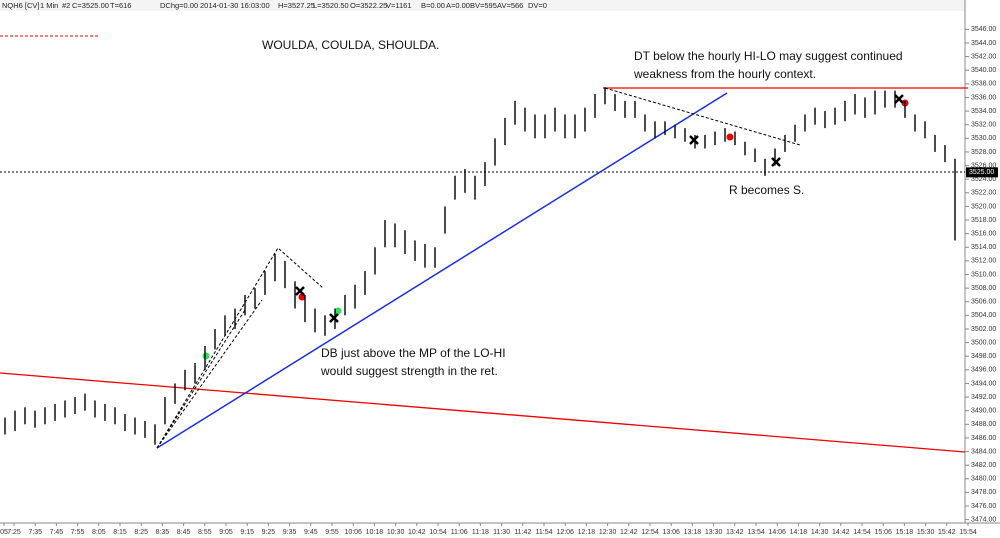  Describe the element at coordinates (179, 5) in the screenshot. I see `header-field: DChg=0.00` at that location.